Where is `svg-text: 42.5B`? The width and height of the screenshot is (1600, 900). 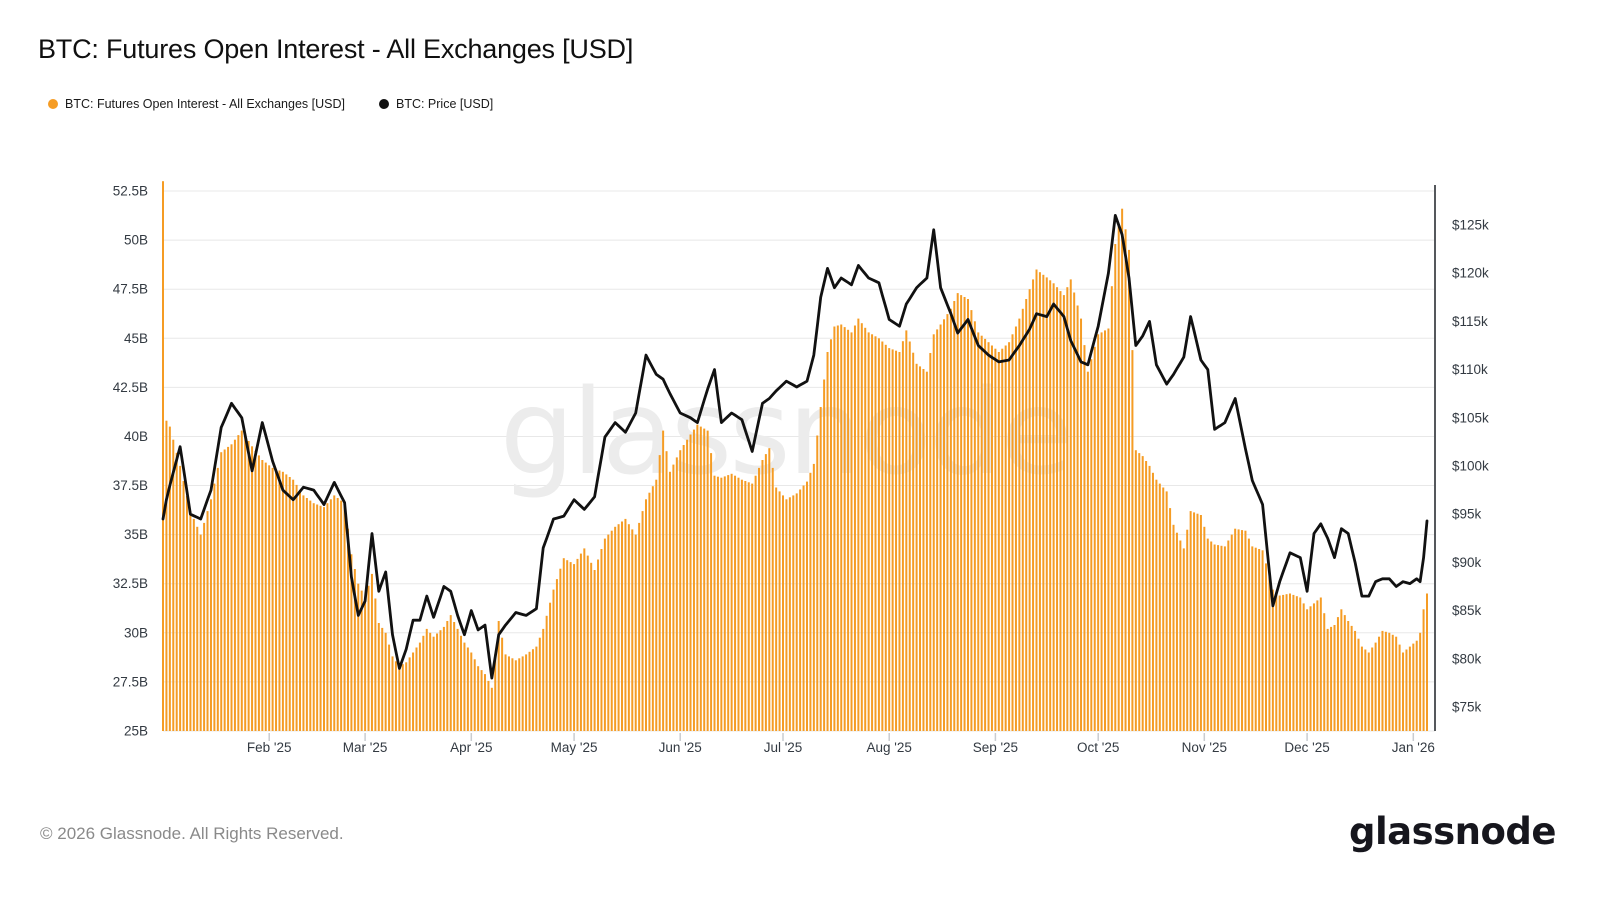 svg-text: 42.5B is located at coordinates (130, 387).